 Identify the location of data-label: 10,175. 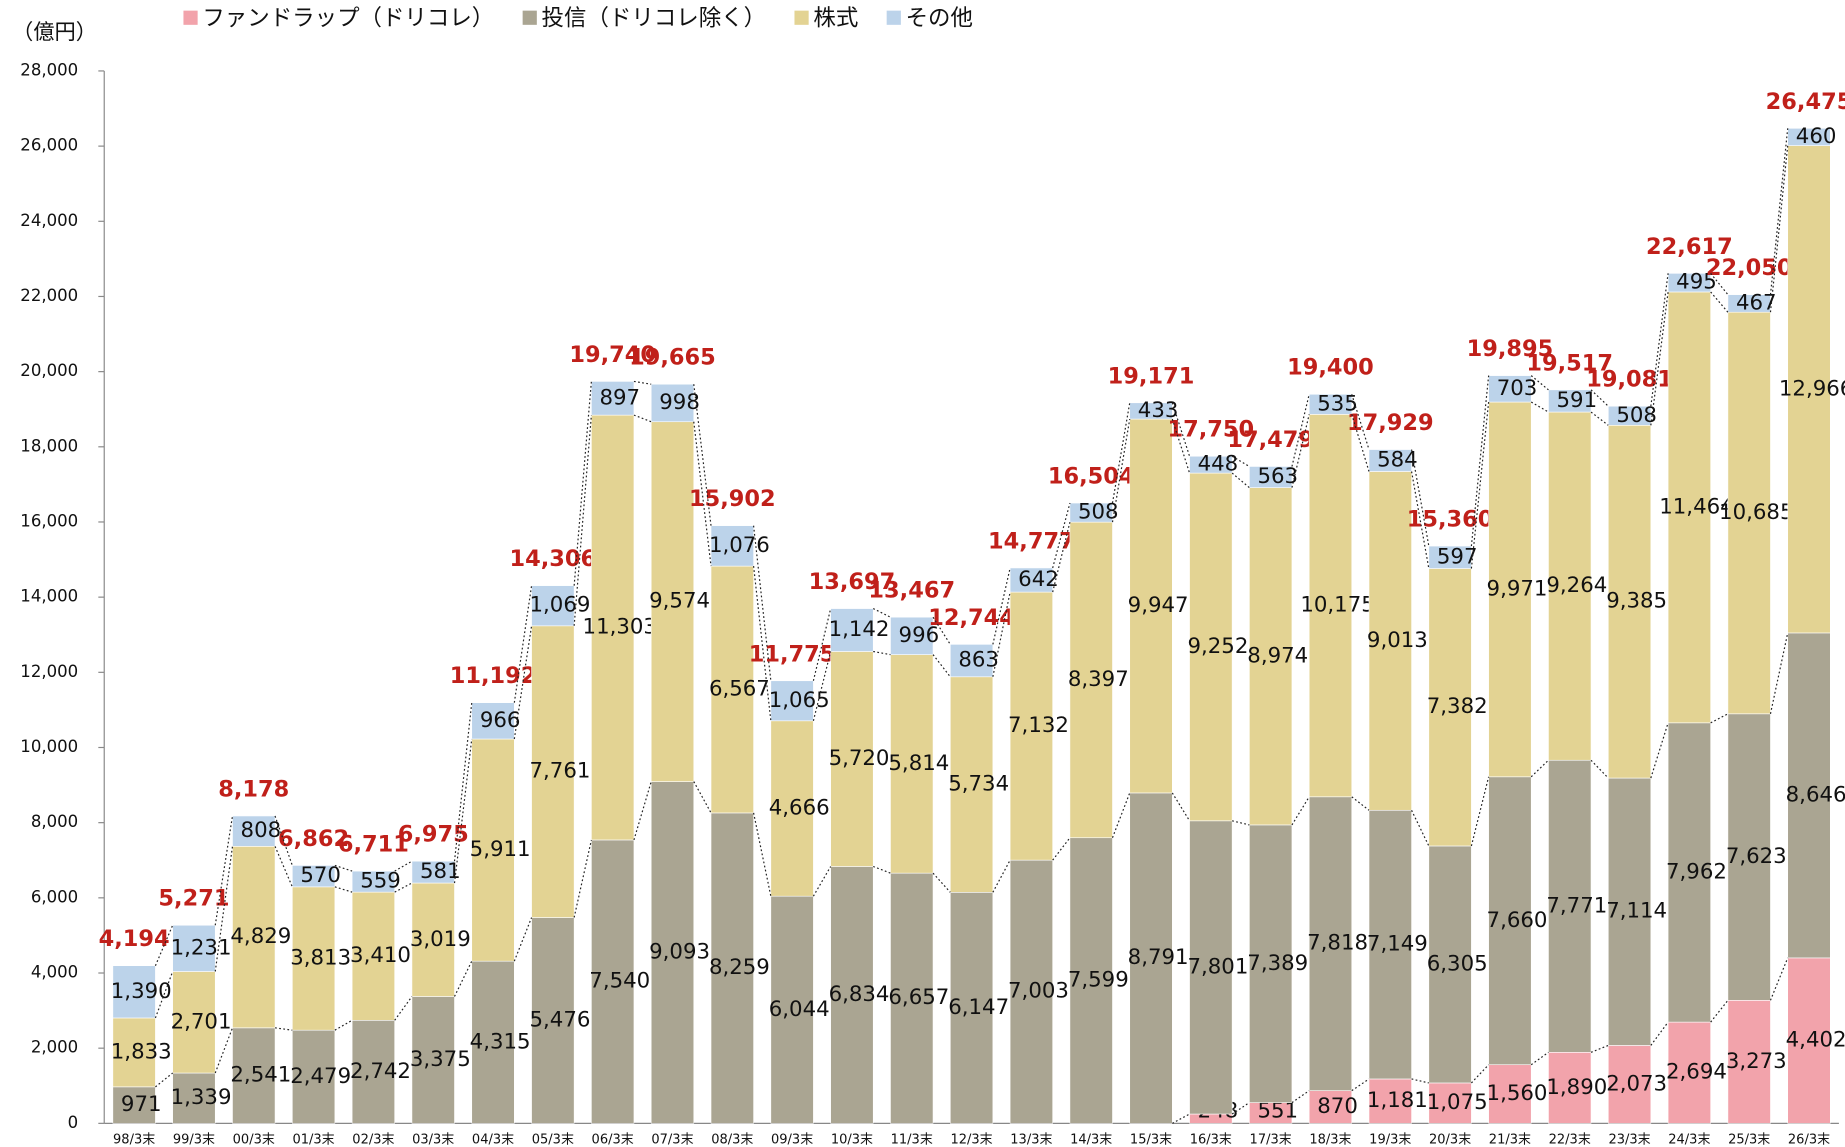
(1337, 605).